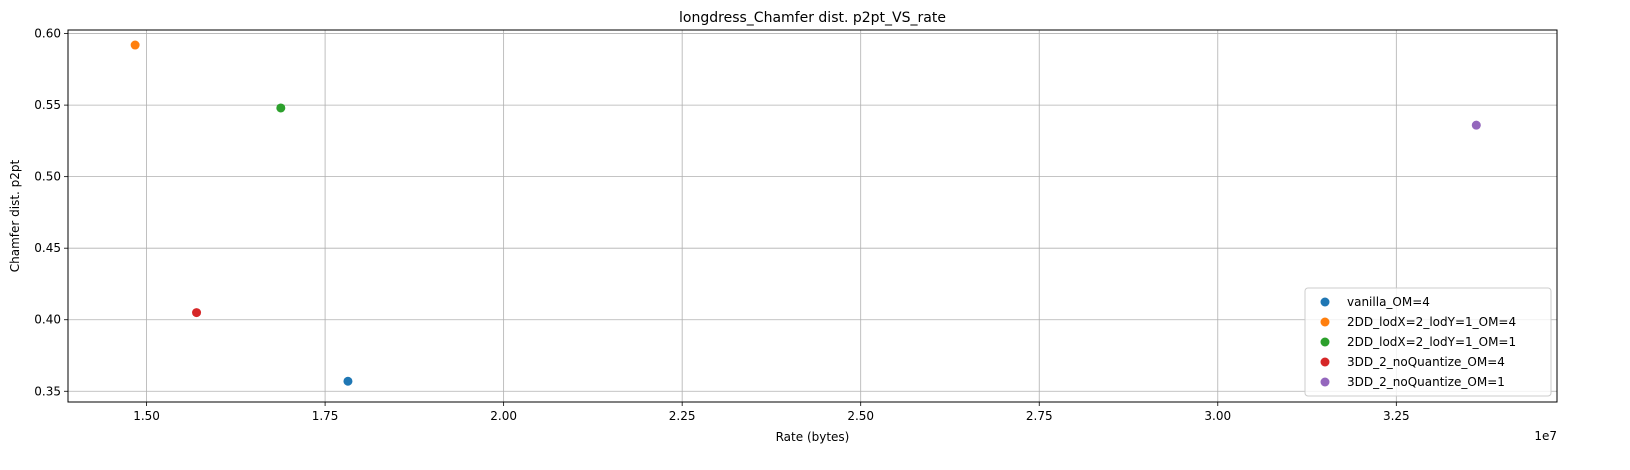  I want to click on y-tick-label: 0.60, so click(47, 34).